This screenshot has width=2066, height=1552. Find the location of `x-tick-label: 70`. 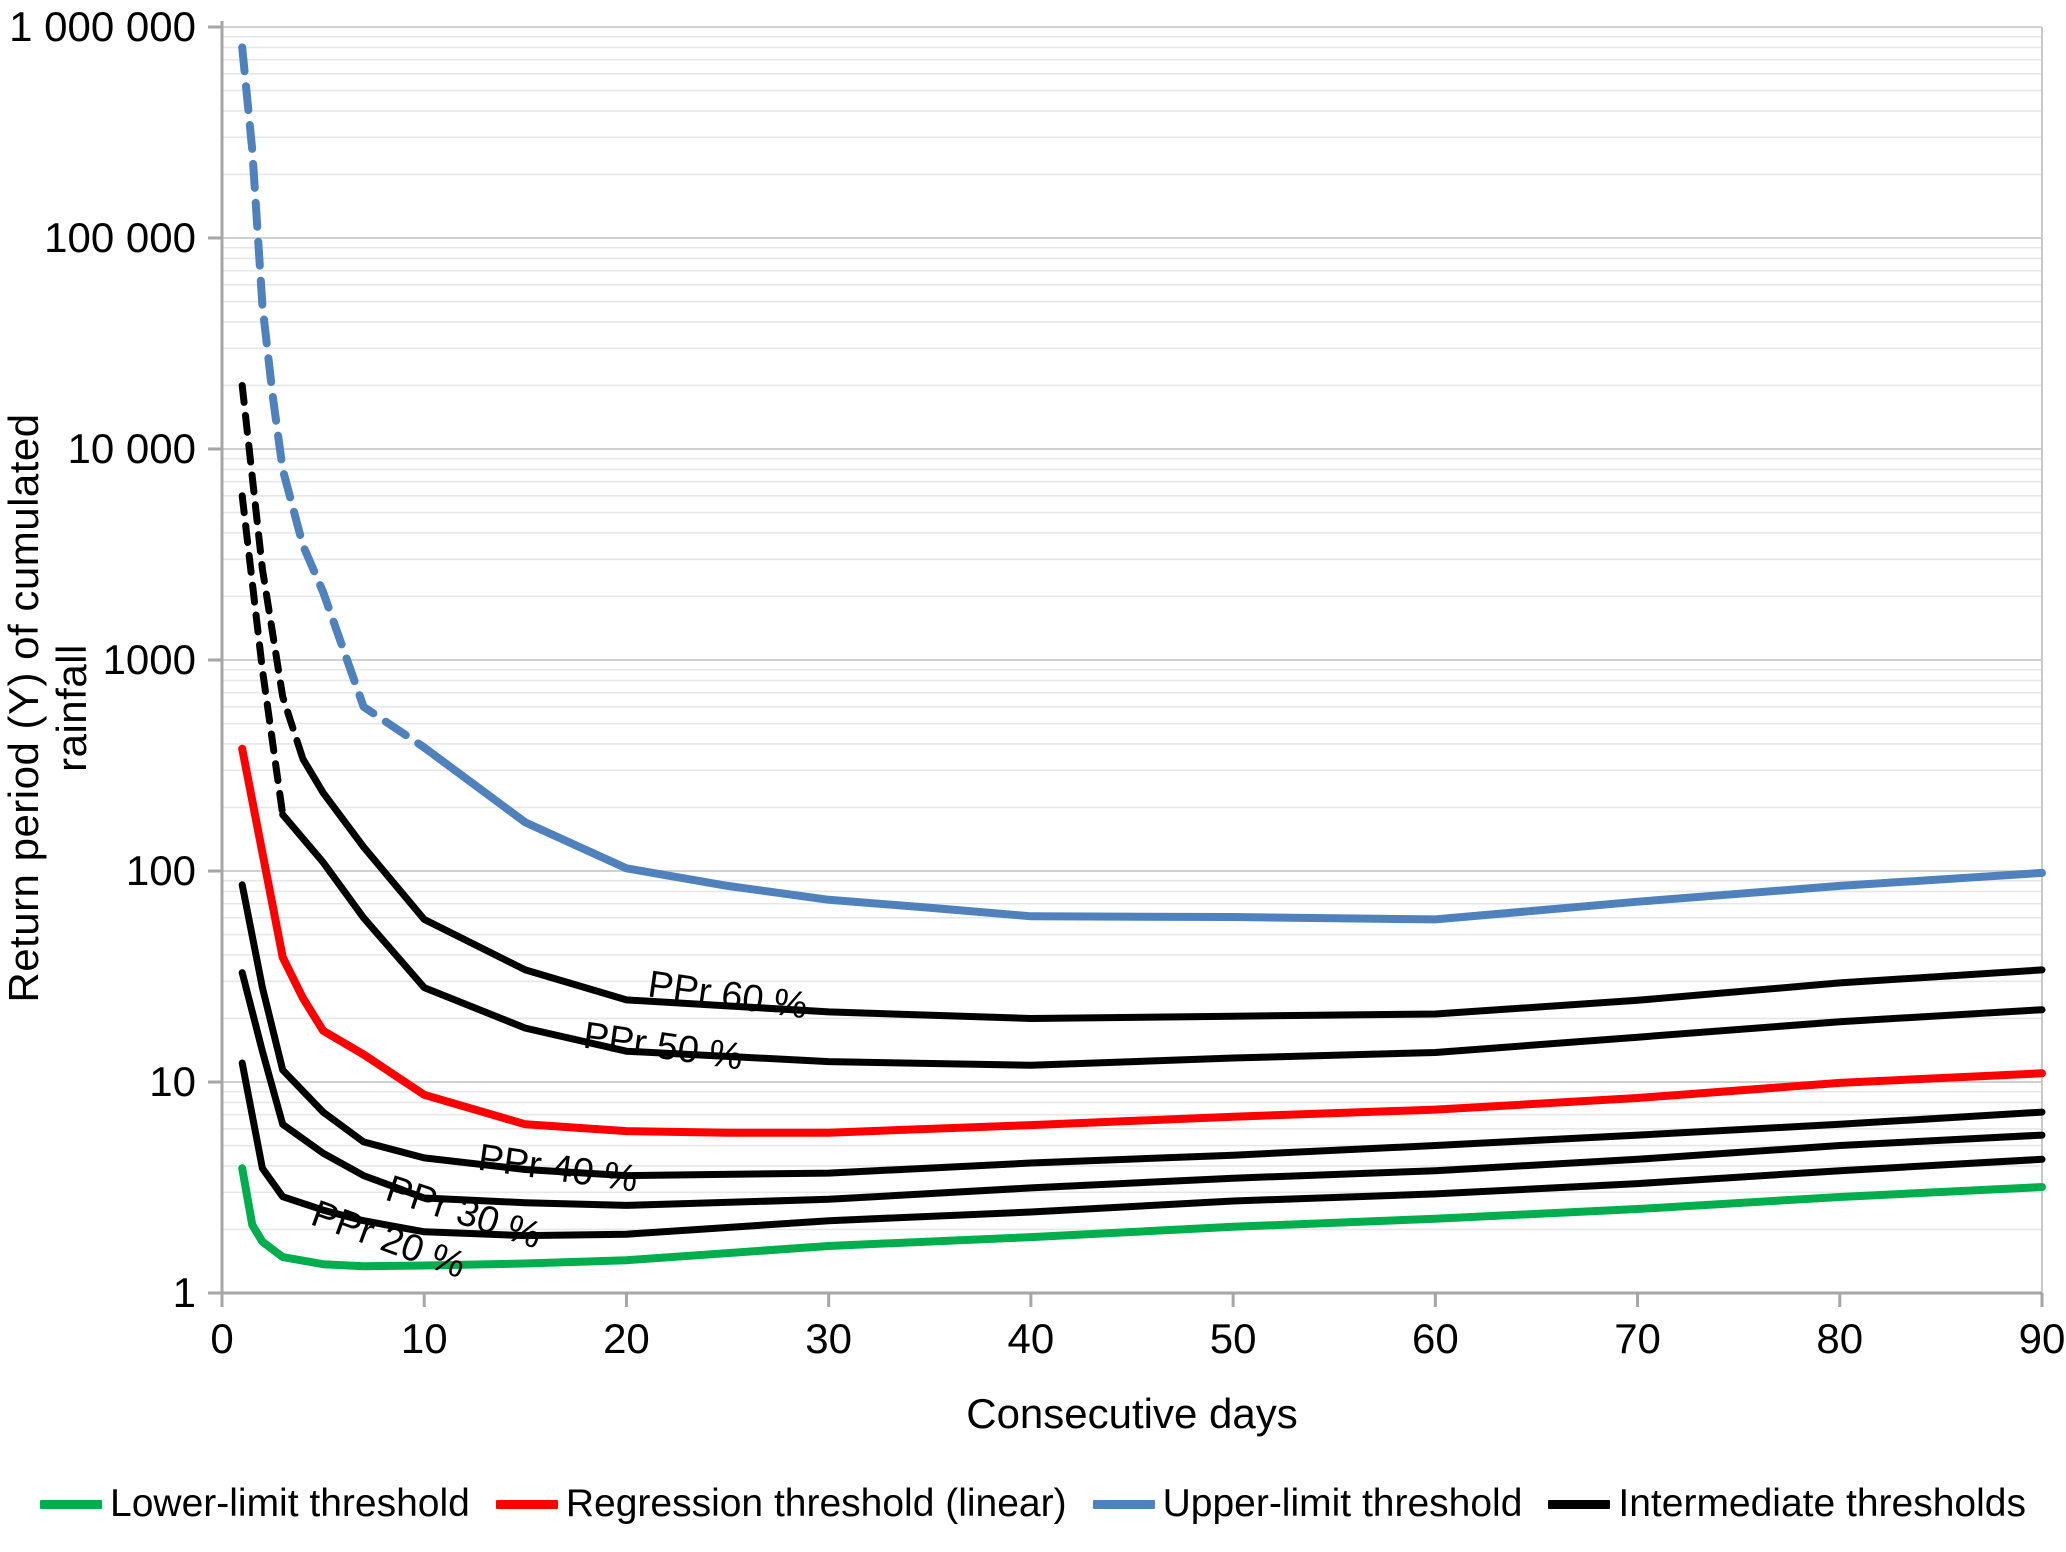

x-tick-label: 70 is located at coordinates (1637, 1338).